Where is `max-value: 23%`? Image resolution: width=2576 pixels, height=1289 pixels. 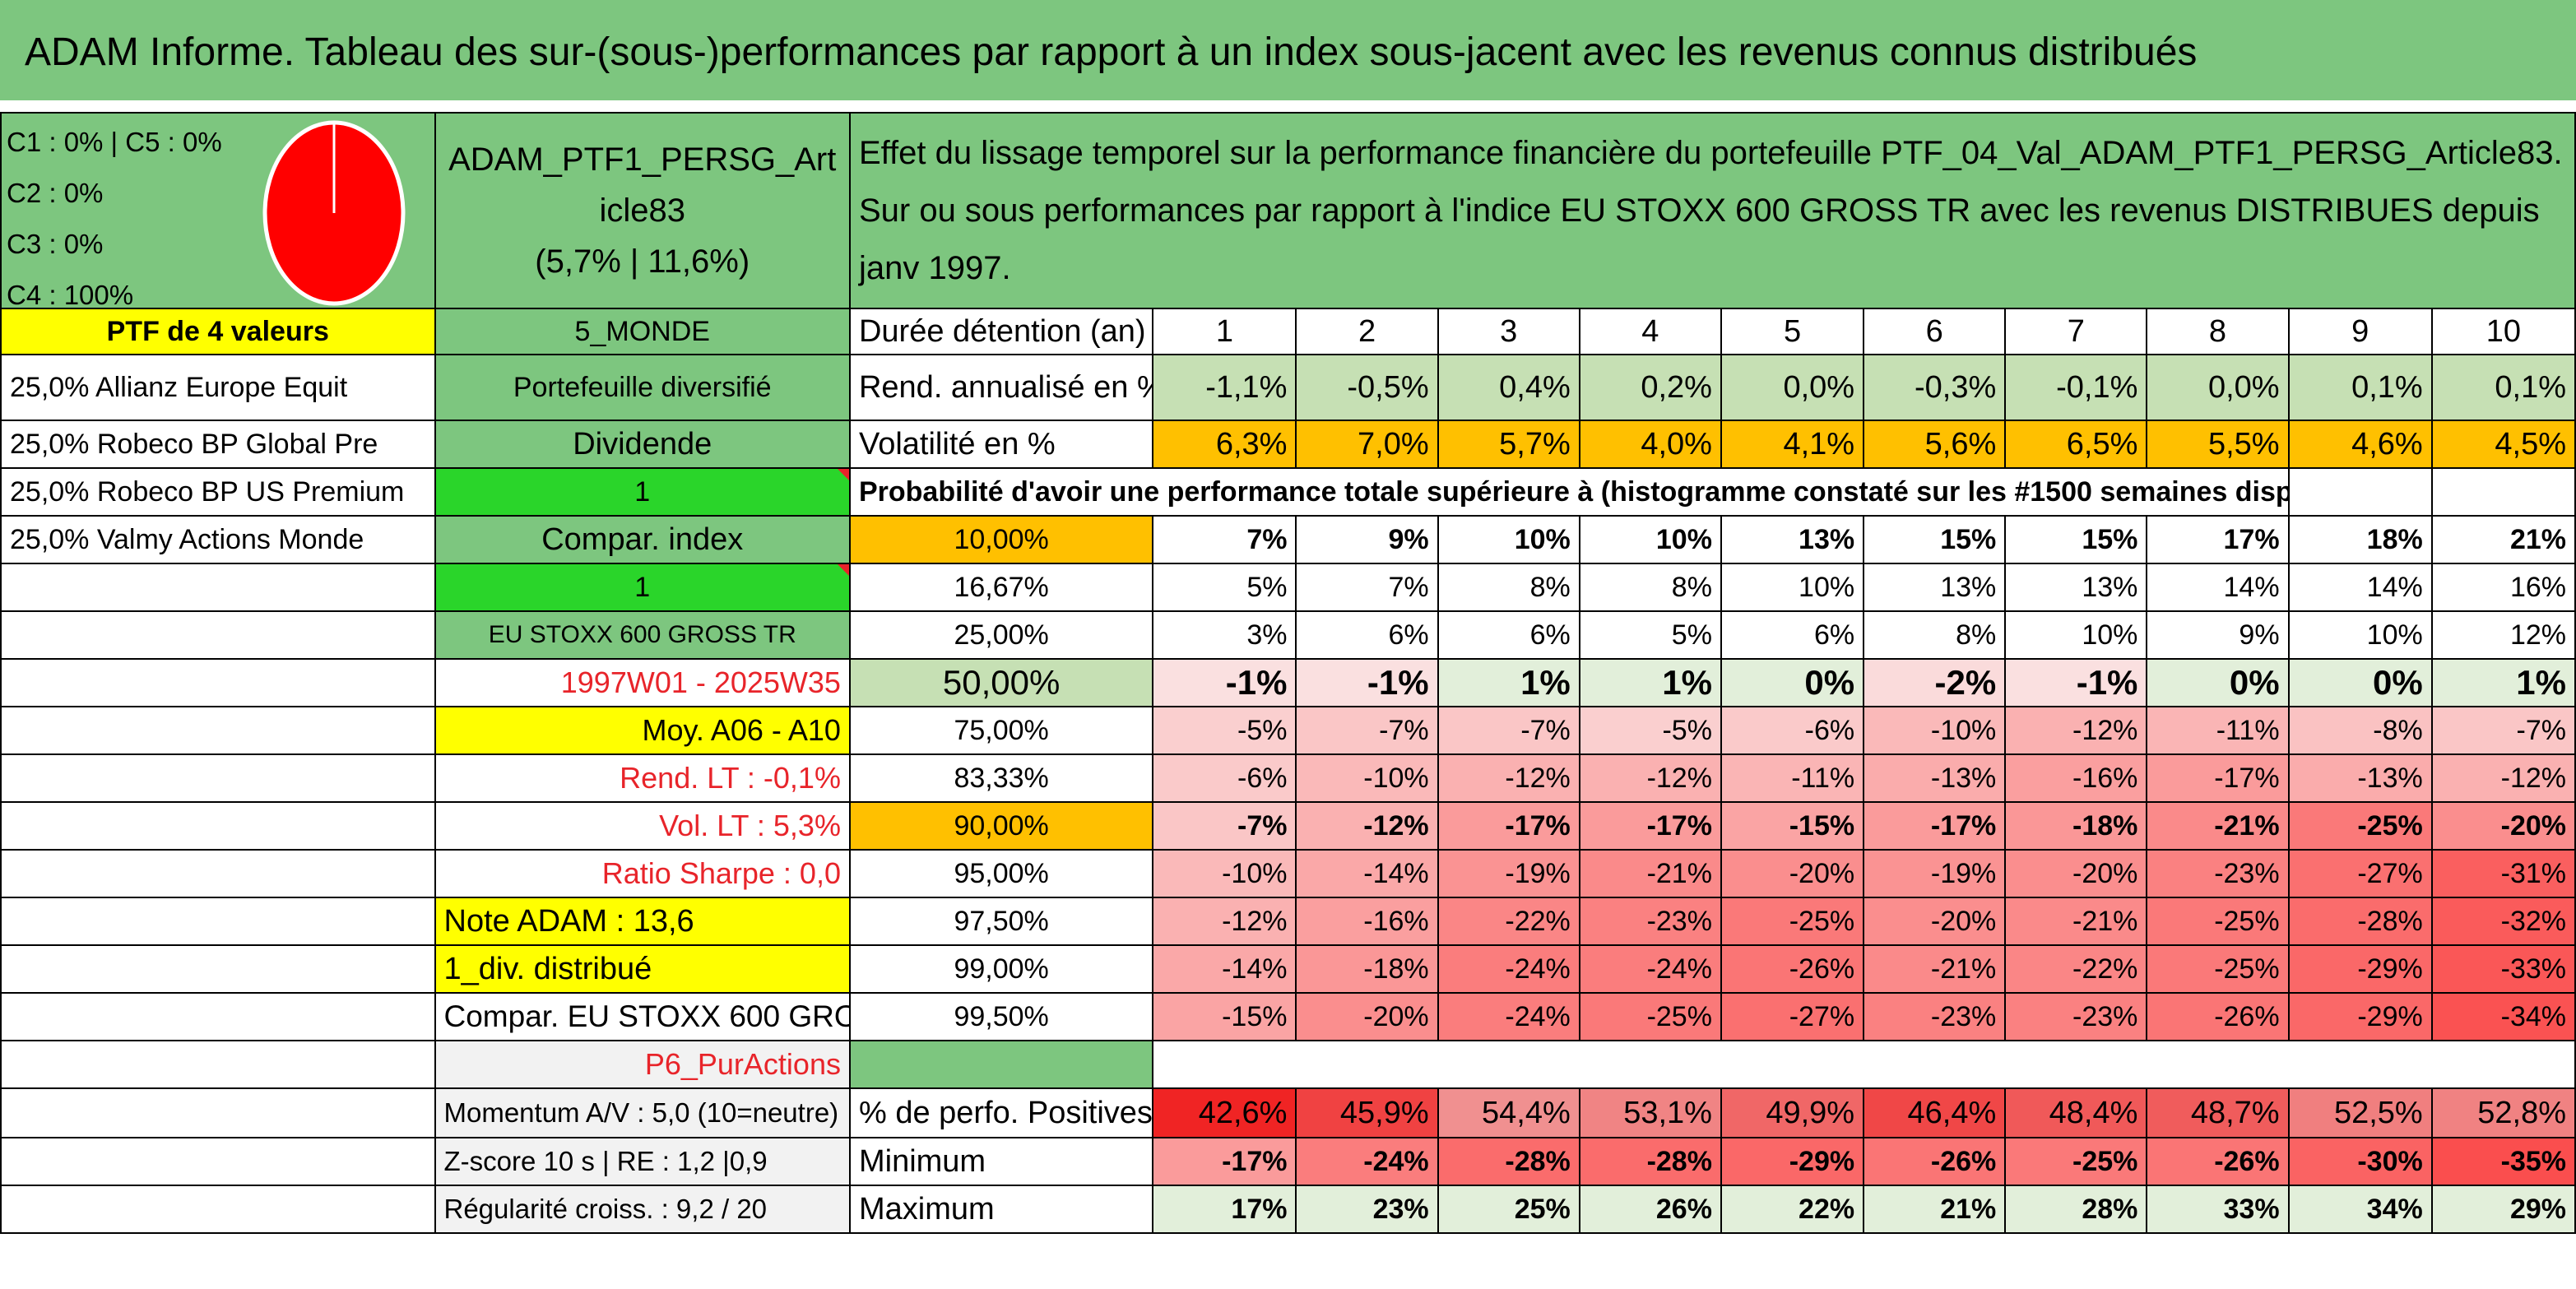 max-value: 23% is located at coordinates (1367, 1209).